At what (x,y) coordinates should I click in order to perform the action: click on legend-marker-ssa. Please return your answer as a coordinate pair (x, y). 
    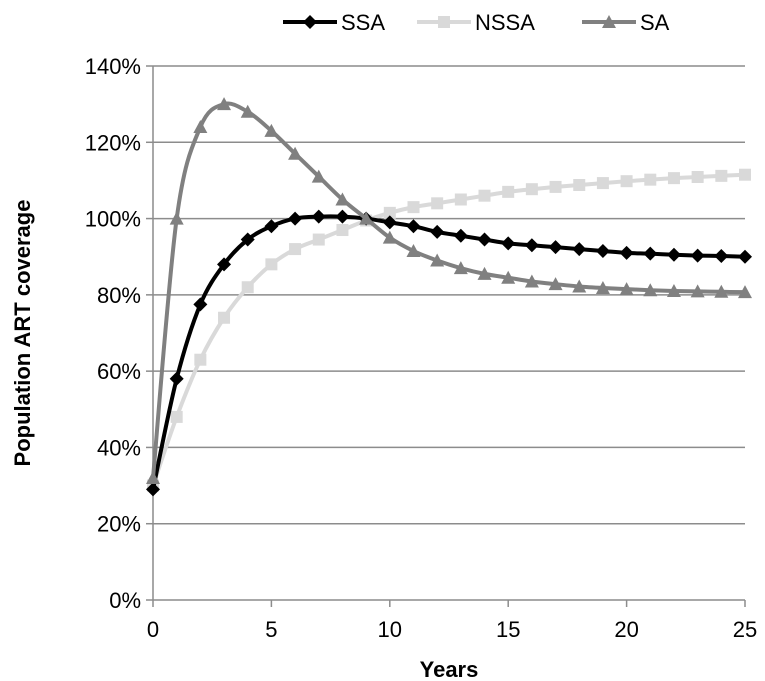
    Looking at the image, I should click on (310, 22).